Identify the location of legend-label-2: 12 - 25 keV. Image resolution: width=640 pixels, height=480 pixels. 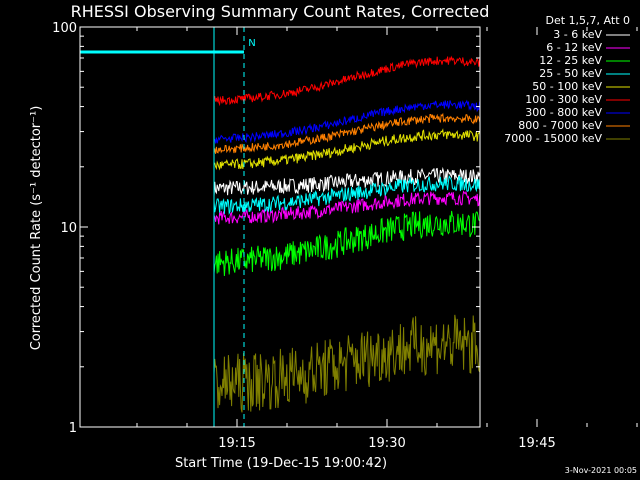
(570, 60).